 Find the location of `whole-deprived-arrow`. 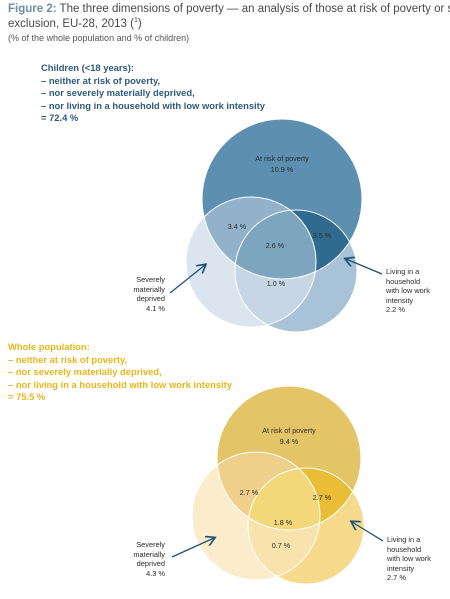

whole-deprived-arrow is located at coordinates (192, 548).